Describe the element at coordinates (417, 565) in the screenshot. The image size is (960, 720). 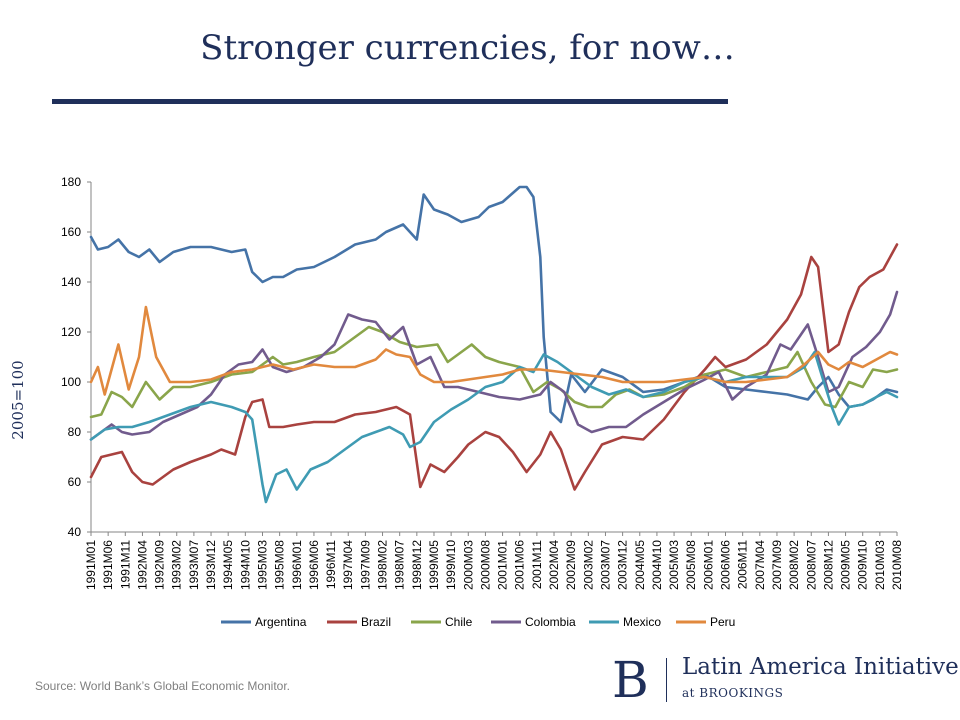
I see `x-tick-label: 1998M12` at that location.